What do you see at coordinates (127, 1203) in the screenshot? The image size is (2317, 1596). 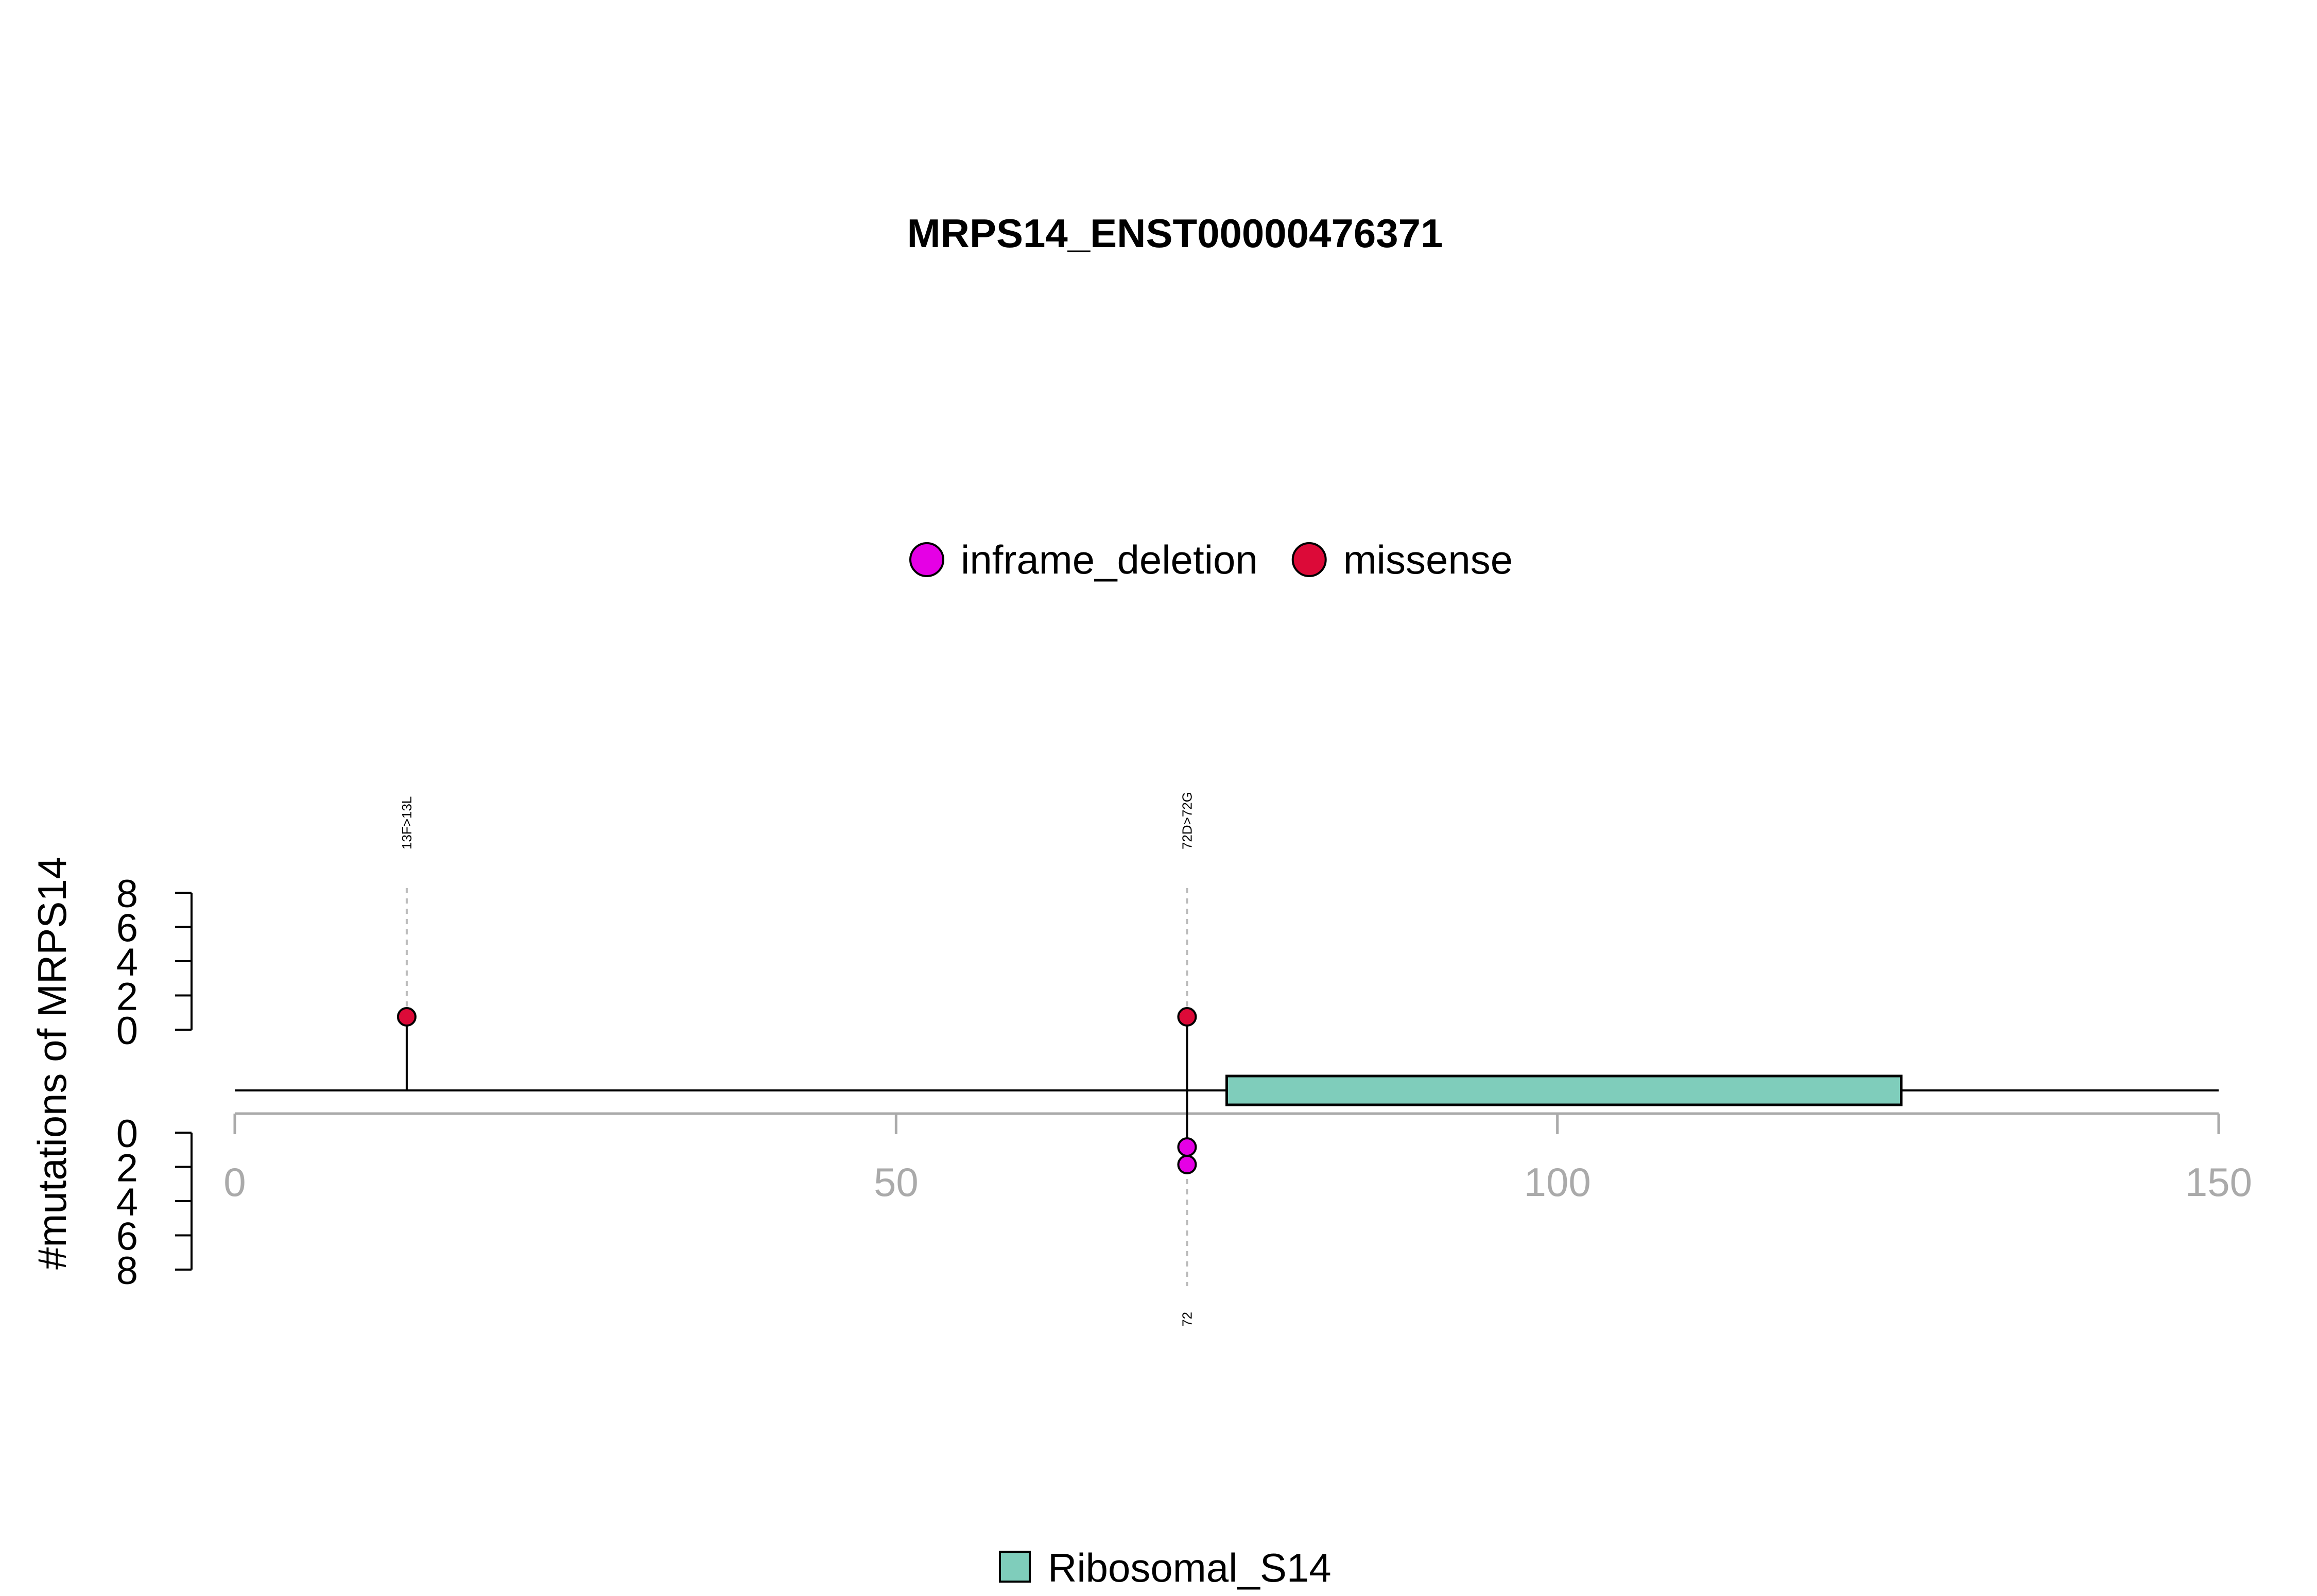 I see `y-bottom-tick-label: 4` at bounding box center [127, 1203].